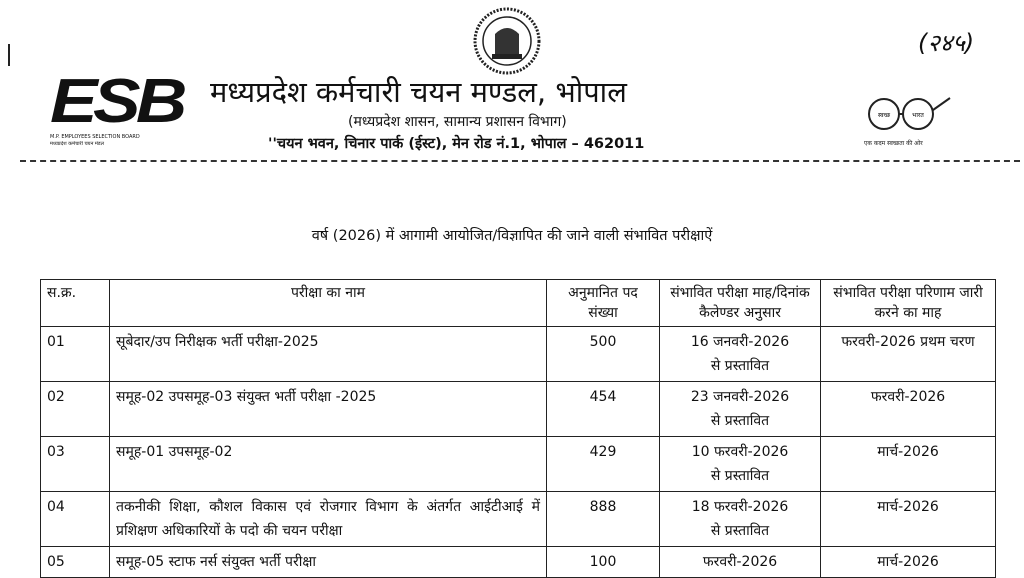 The image size is (1024, 578). I want to click on logo-word-left: स्वच्छ, so click(884, 115).